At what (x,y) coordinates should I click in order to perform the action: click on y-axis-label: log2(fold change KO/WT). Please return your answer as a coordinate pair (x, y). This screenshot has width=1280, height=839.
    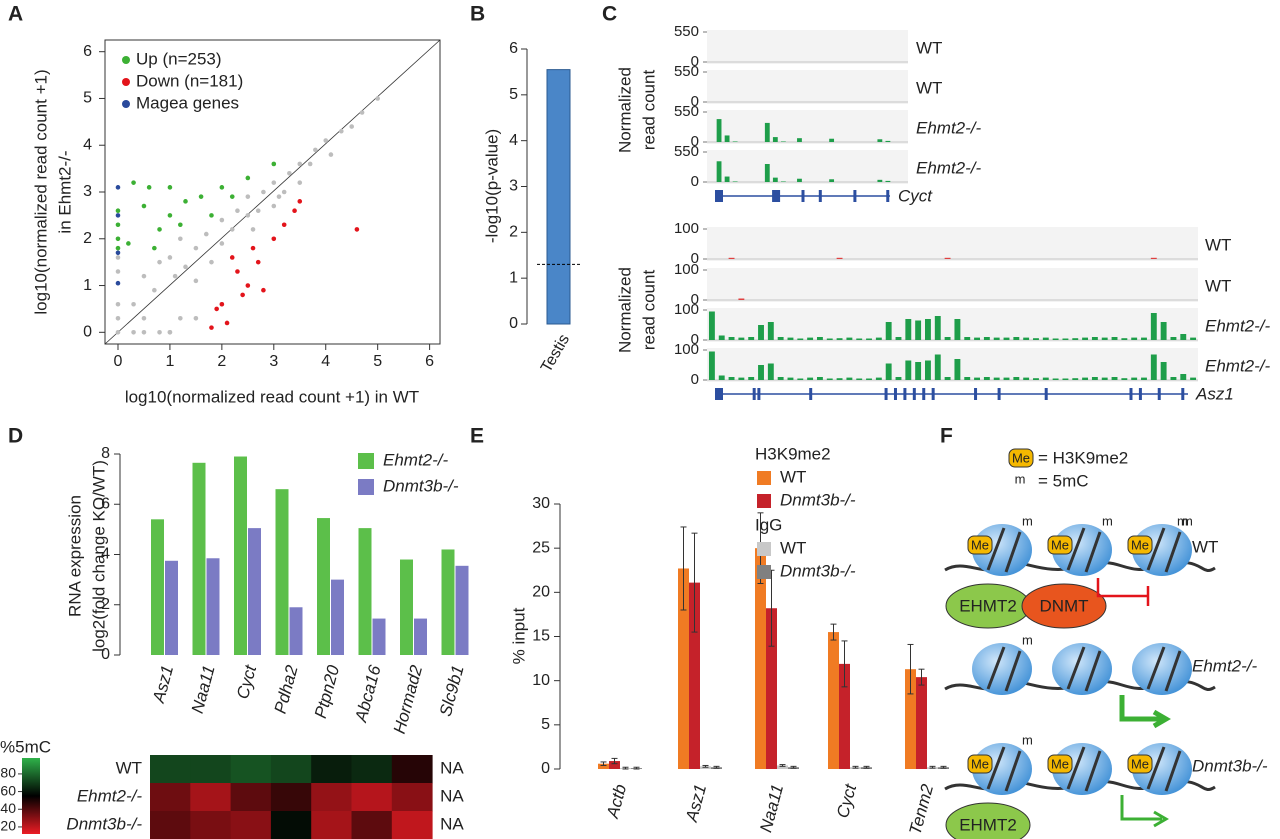
    Looking at the image, I should click on (98, 556).